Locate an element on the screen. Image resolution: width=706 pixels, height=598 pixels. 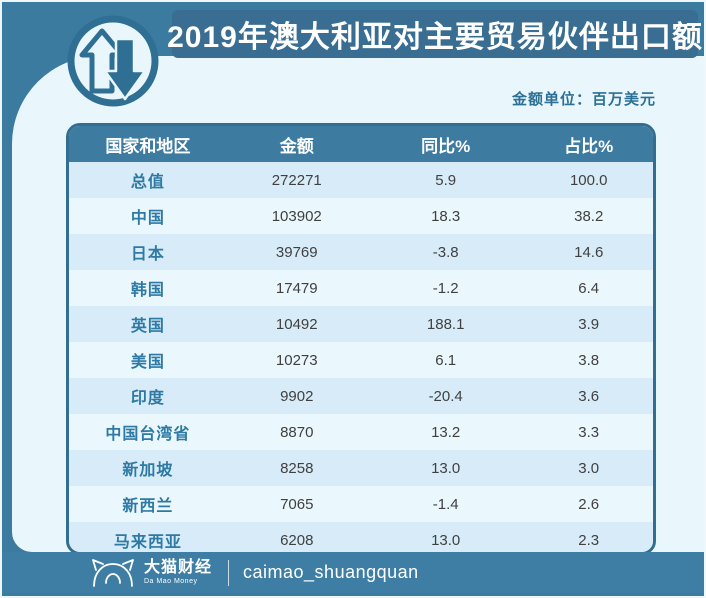
table-header-row: 国家和地区 金额 同比% 占比% is located at coordinates (361, 144).